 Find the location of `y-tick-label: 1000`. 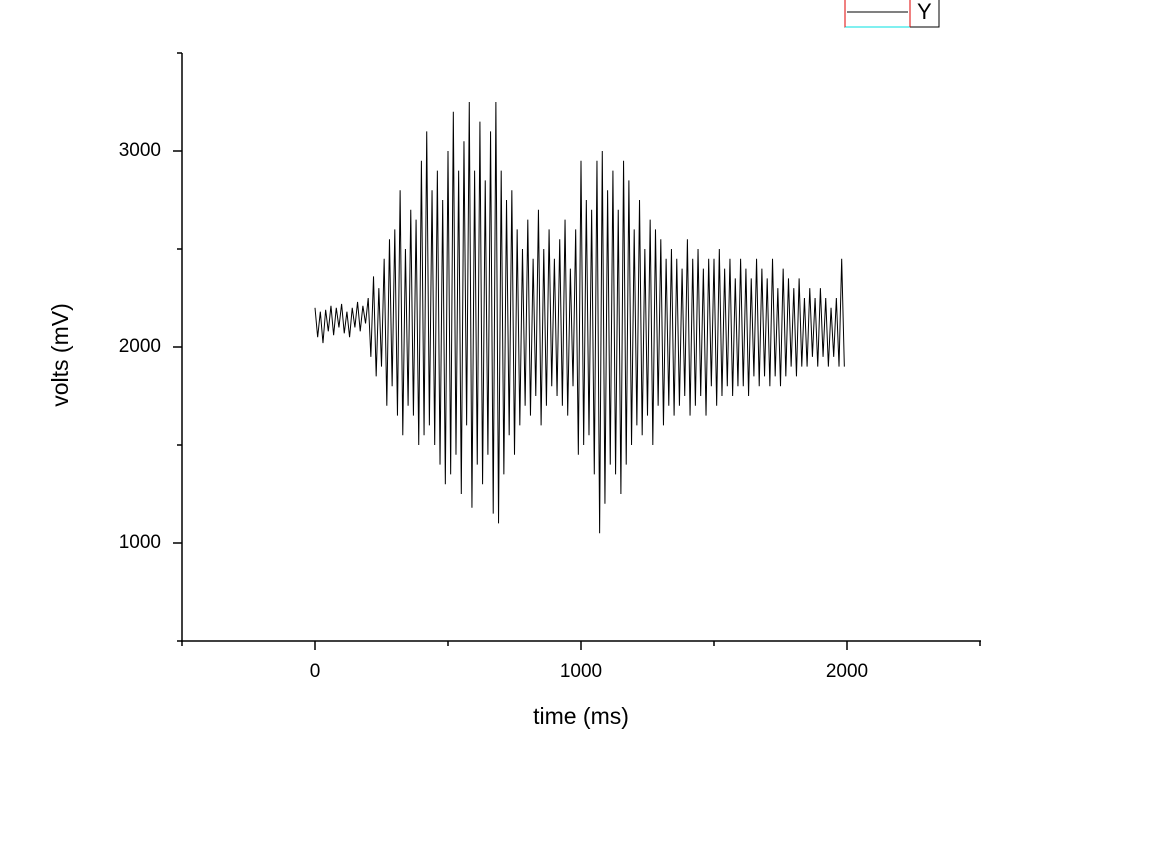

y-tick-label: 1000 is located at coordinates (140, 542).